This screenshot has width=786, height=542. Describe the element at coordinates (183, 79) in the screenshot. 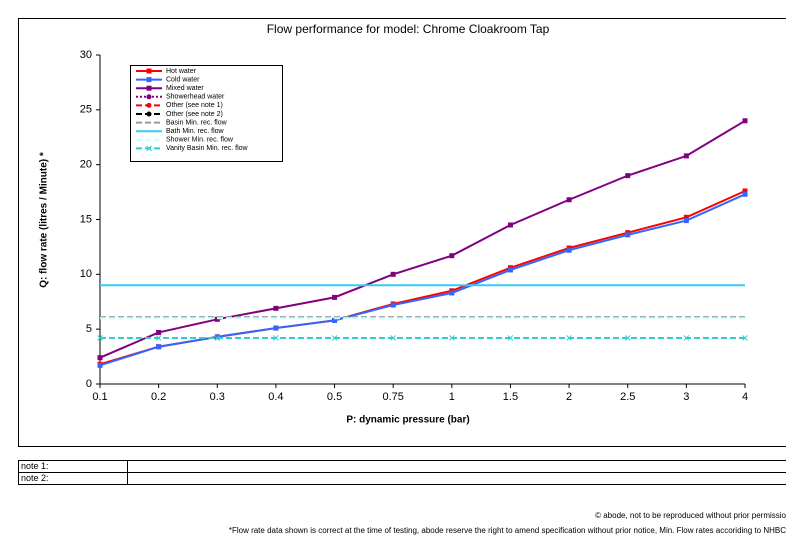

I see `legend-label: Cold water` at that location.